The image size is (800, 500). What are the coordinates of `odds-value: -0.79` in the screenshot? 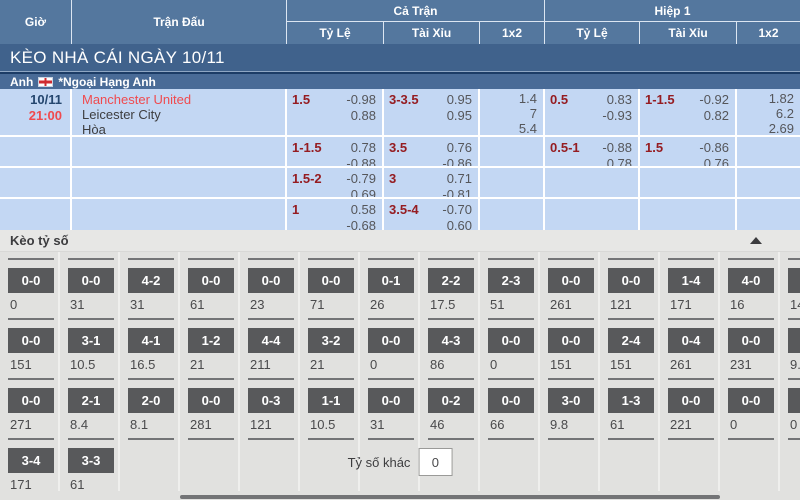 It's located at (361, 178).